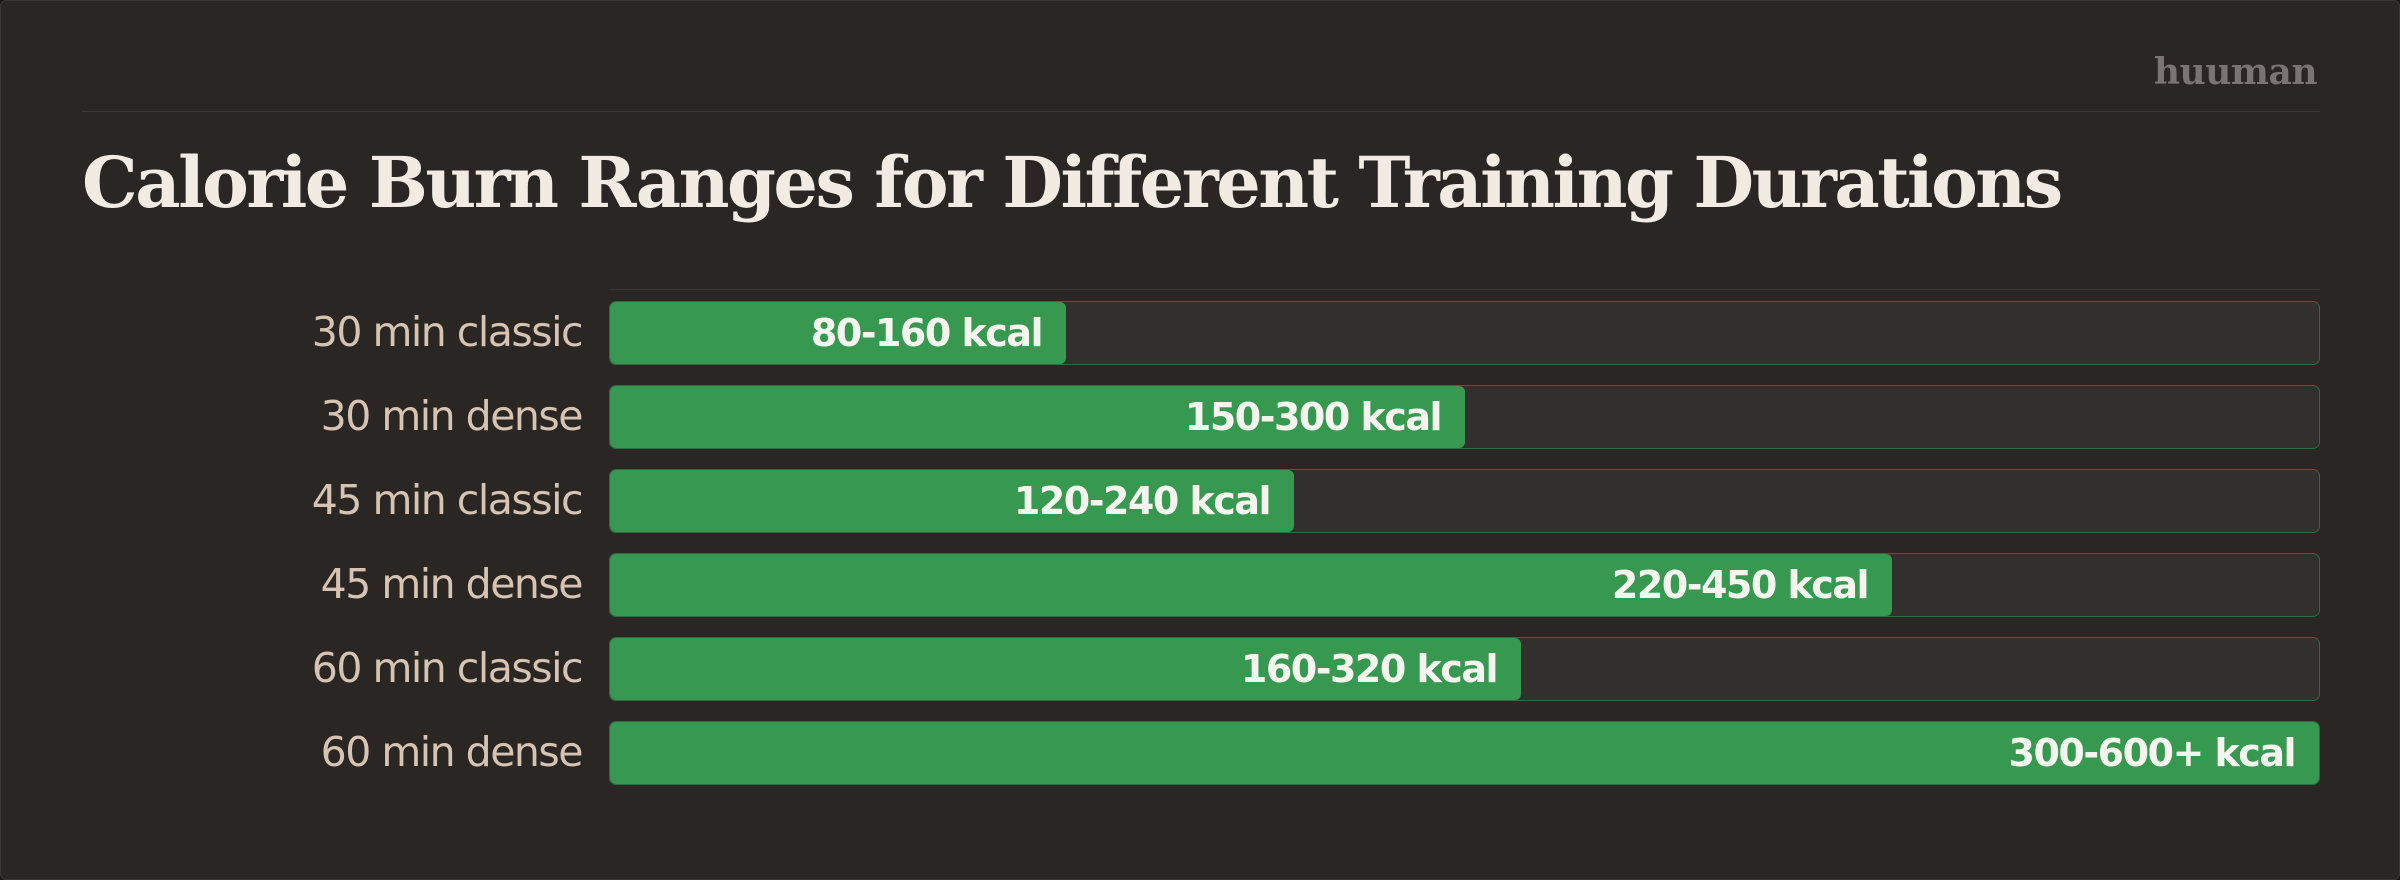 The image size is (2400, 880). I want to click on bar-track: 300-600+ kcal, so click(1464, 753).